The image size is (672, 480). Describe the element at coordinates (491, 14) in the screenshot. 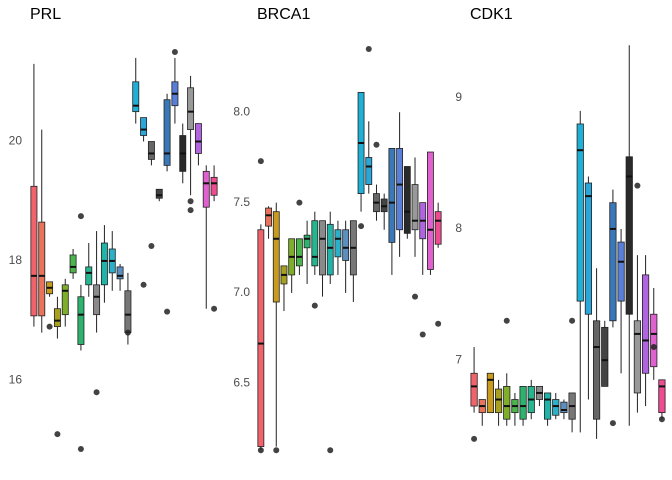

I see `panel-title: CDK1` at that location.